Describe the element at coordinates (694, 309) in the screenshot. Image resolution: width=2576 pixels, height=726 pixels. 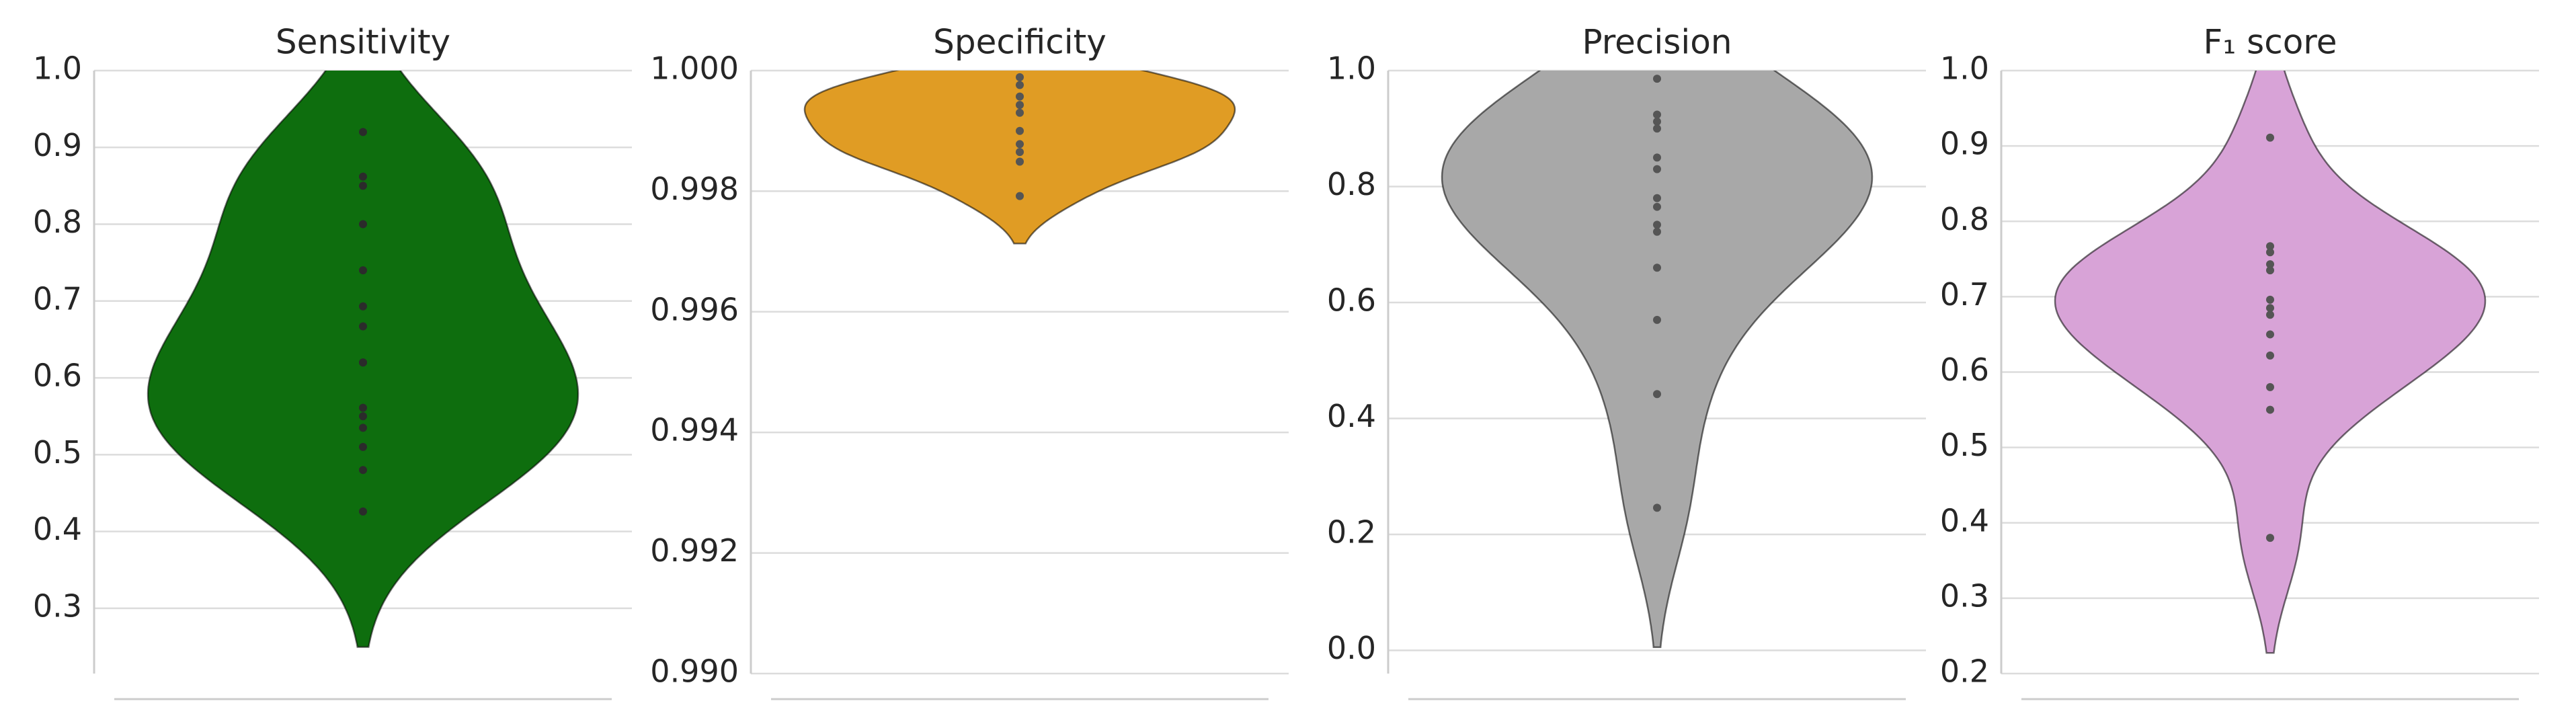
I see `y-tick-label: 0.996` at that location.